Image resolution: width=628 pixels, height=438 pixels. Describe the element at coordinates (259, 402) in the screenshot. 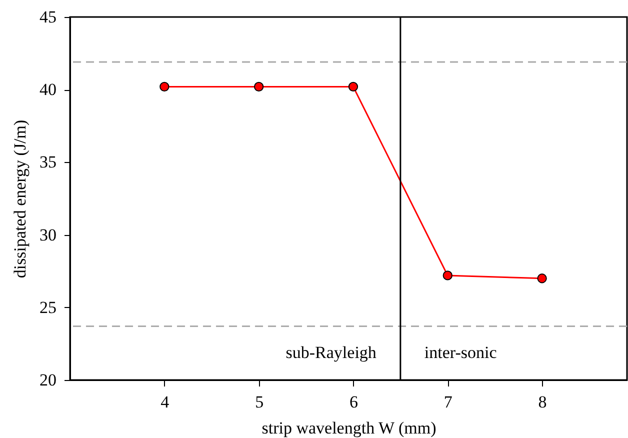

I see `x-tick-label: 5` at that location.